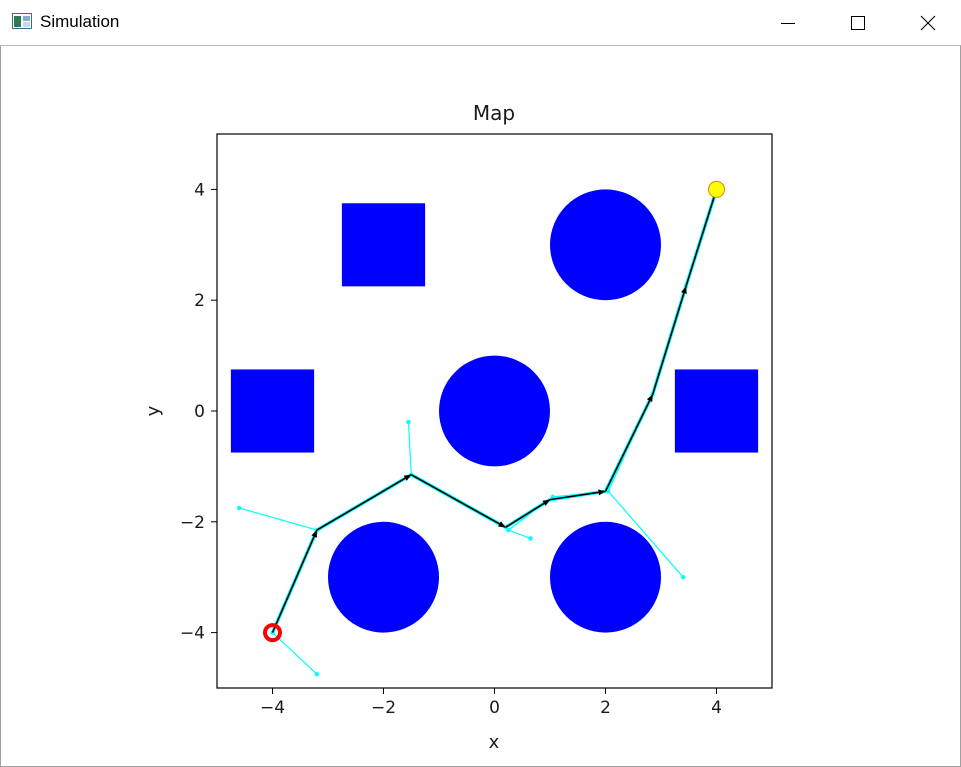  What do you see at coordinates (199, 190) in the screenshot?
I see `y-tick-label: 4` at bounding box center [199, 190].